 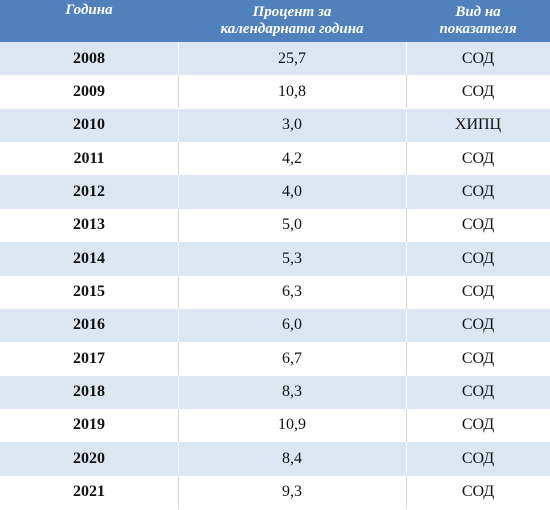 I want to click on year-cell: 2015, so click(x=89, y=292).